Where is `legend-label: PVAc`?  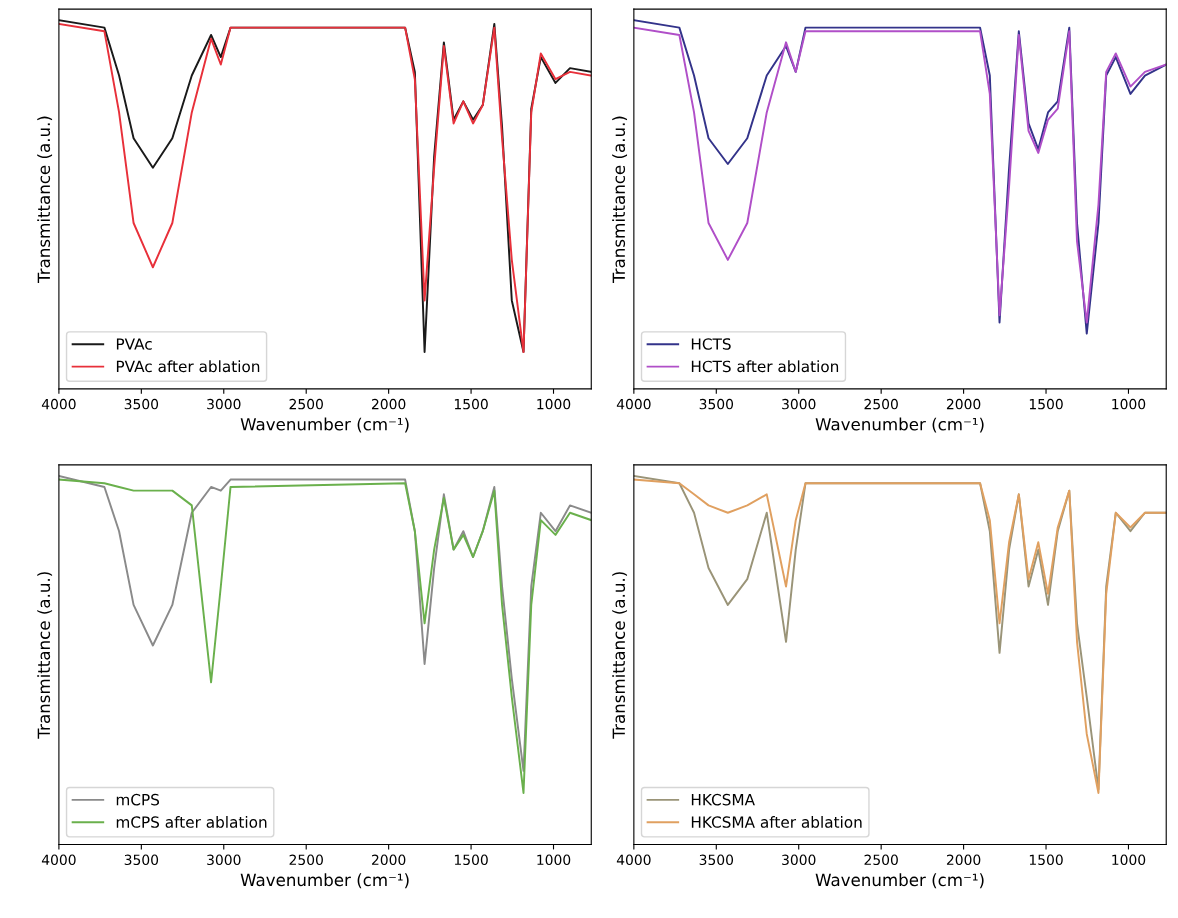
legend-label: PVAc is located at coordinates (134, 344).